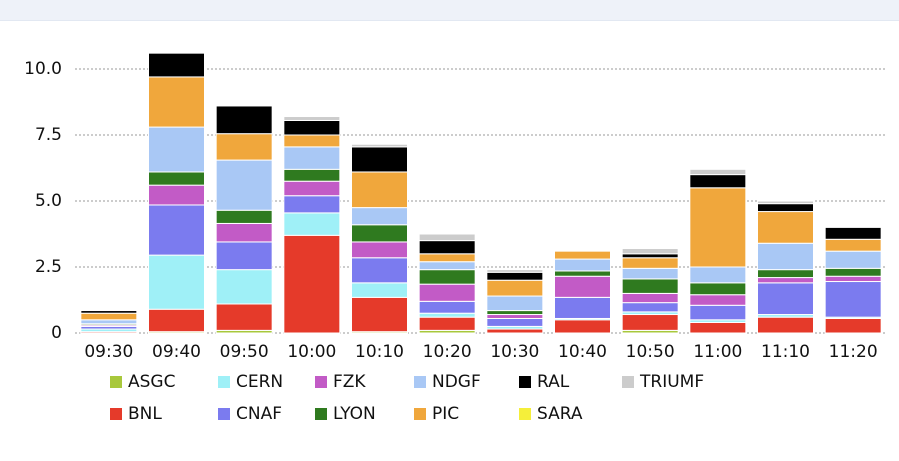 The image size is (899, 461). I want to click on x-tick-label: 09:30, so click(108, 352).